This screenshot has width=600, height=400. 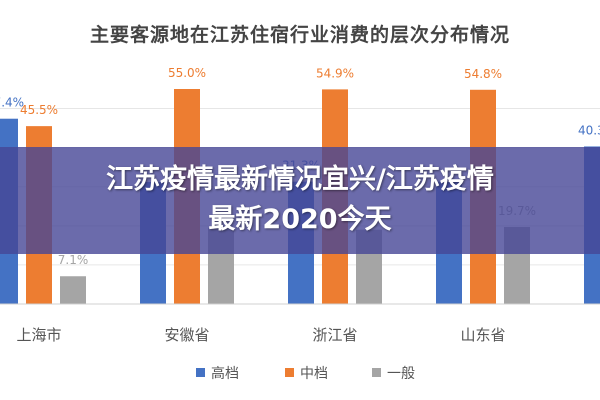 What do you see at coordinates (482, 335) in the screenshot?
I see `category-label: 山东省` at bounding box center [482, 335].